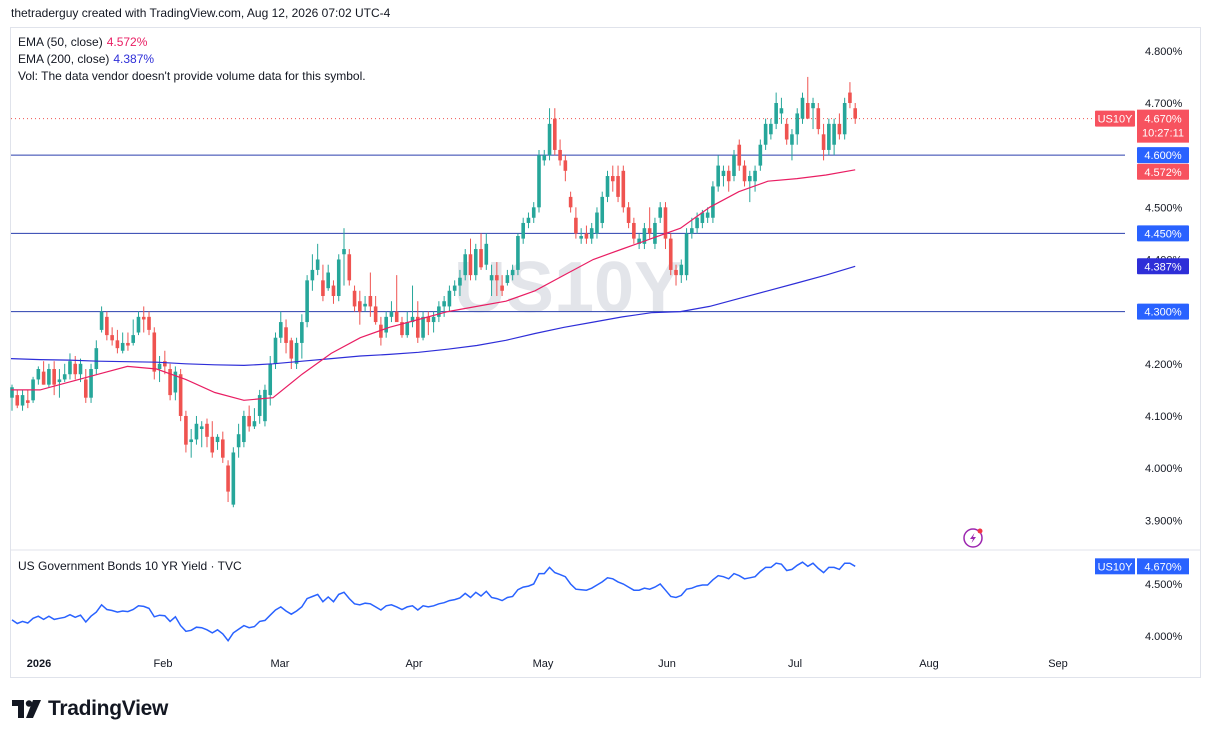 The height and width of the screenshot is (738, 1212). I want to click on level-badge-3: 4.300%, so click(1163, 311).